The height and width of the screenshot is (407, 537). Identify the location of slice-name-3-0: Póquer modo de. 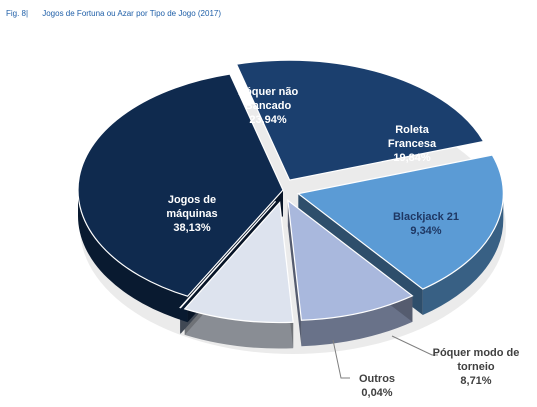
(476, 353).